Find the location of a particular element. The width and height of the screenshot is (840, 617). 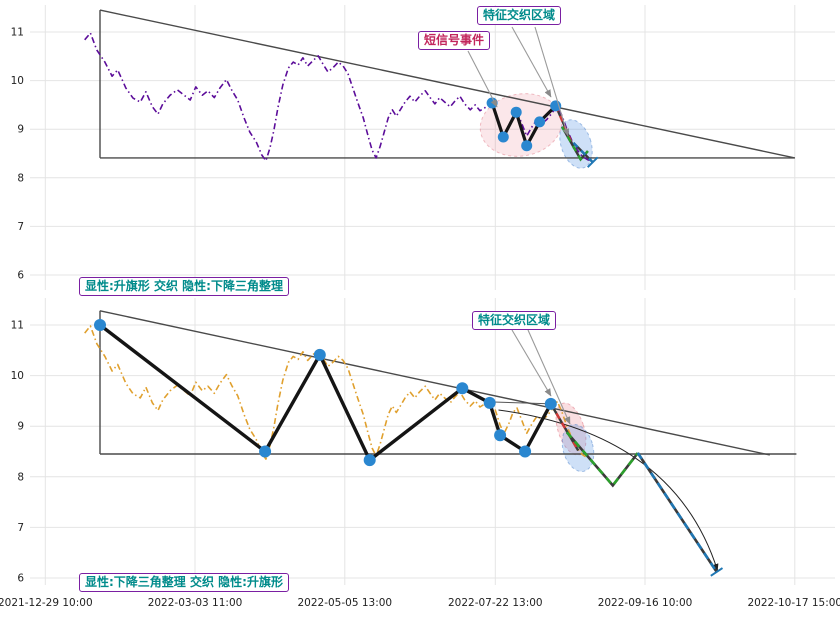

x-tick-label: 2021-12-29 10:00 is located at coordinates (46, 603).